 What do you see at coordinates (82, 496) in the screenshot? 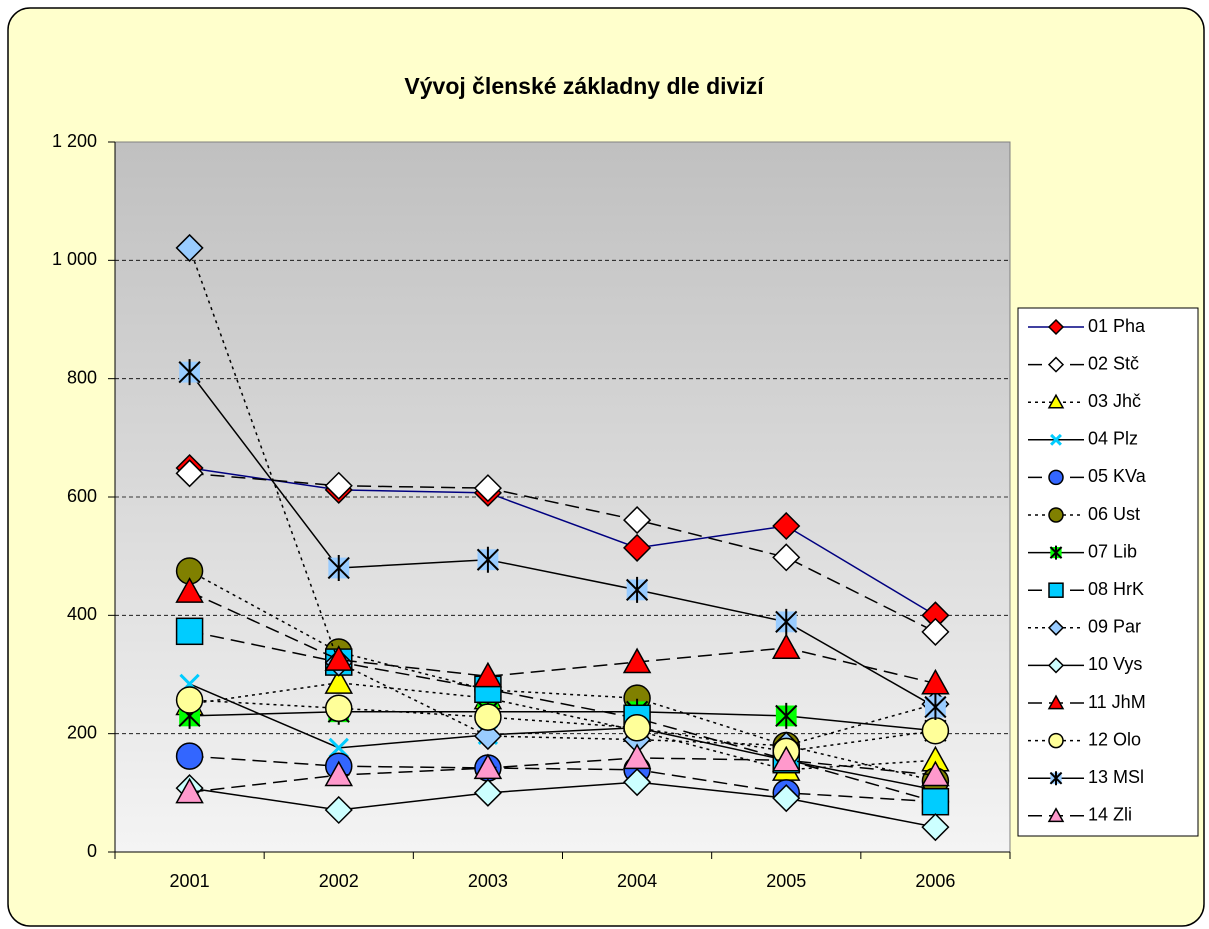
I see `y-tick-label: 600` at bounding box center [82, 496].